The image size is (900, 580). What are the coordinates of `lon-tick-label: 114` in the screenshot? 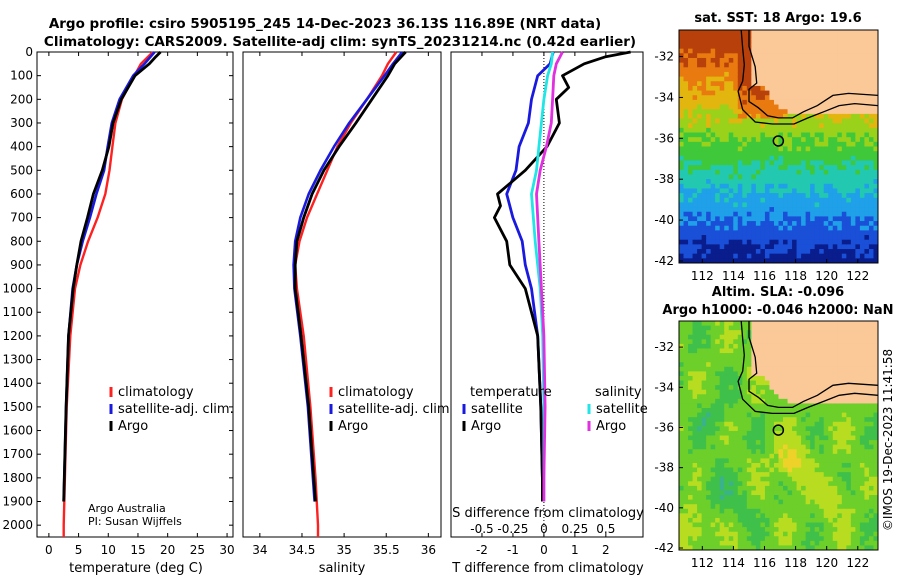 It's located at (733, 563).